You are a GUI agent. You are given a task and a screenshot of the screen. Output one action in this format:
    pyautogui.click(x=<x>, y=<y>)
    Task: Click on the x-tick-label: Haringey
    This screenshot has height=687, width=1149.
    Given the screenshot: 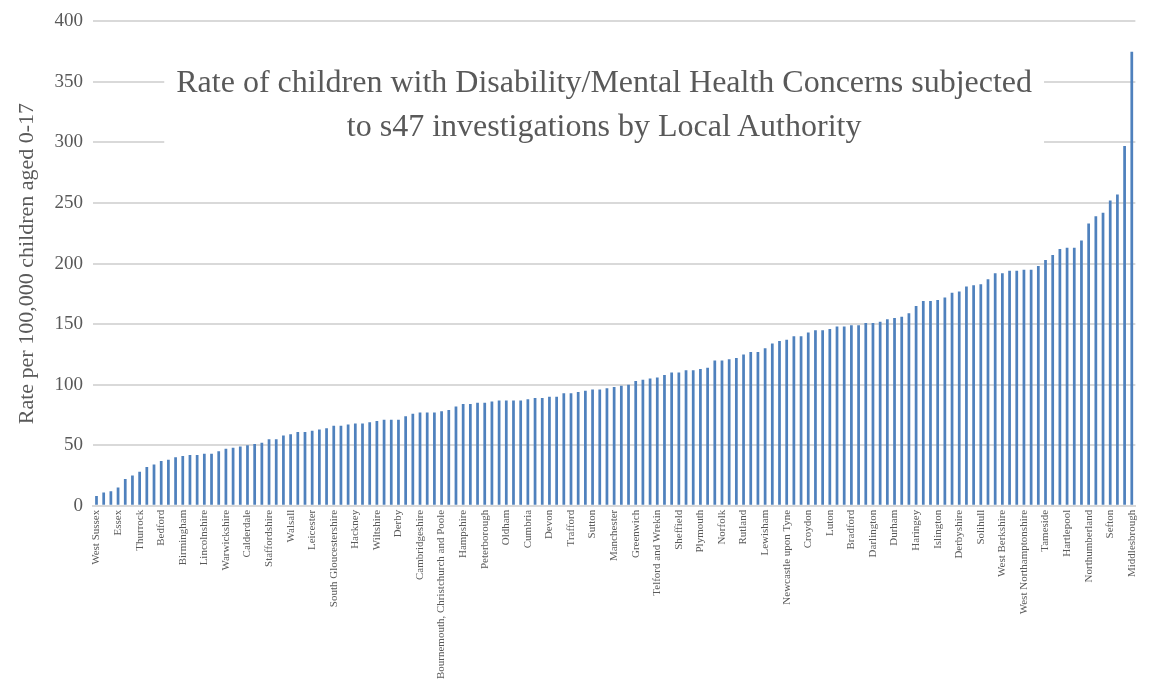 What is the action you would take?
    pyautogui.click(x=914, y=530)
    